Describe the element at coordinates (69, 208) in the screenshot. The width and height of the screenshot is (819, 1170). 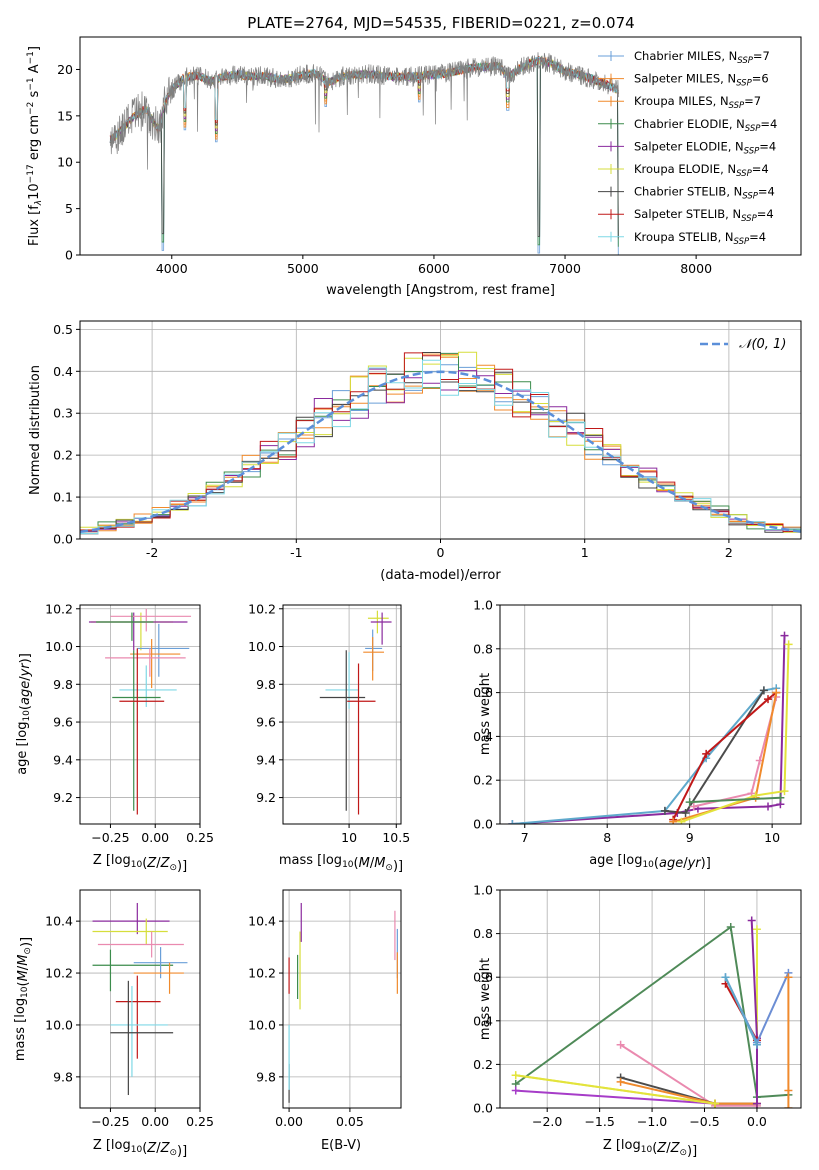
I see `y-tick-label: 5` at that location.